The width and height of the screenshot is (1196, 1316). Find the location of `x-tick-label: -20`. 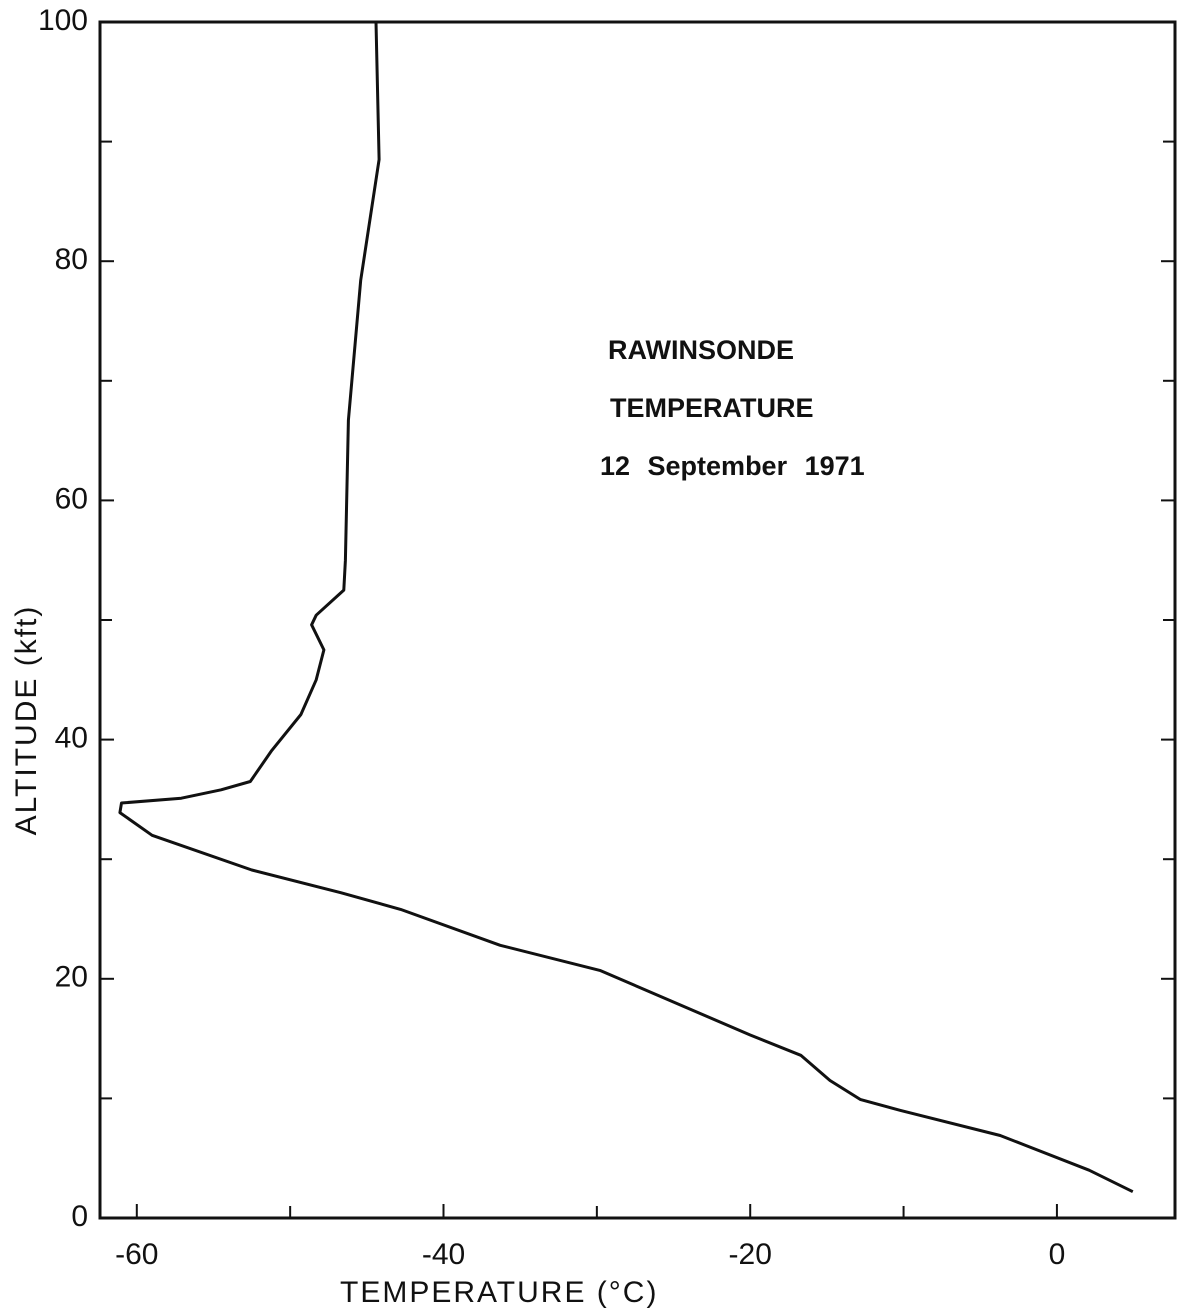

x-tick-label: -20 is located at coordinates (750, 1254).